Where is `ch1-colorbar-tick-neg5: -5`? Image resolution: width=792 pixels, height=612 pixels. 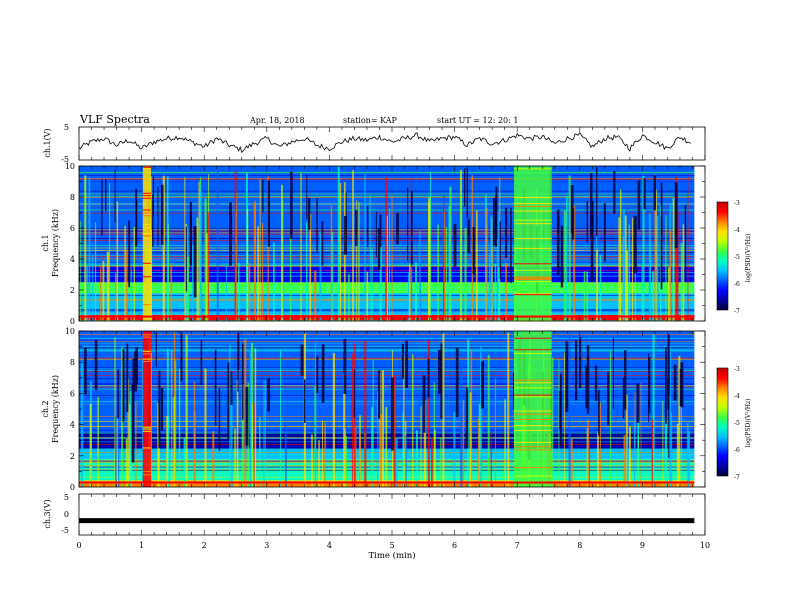 ch1-colorbar-tick-neg5: -5 is located at coordinates (737, 257).